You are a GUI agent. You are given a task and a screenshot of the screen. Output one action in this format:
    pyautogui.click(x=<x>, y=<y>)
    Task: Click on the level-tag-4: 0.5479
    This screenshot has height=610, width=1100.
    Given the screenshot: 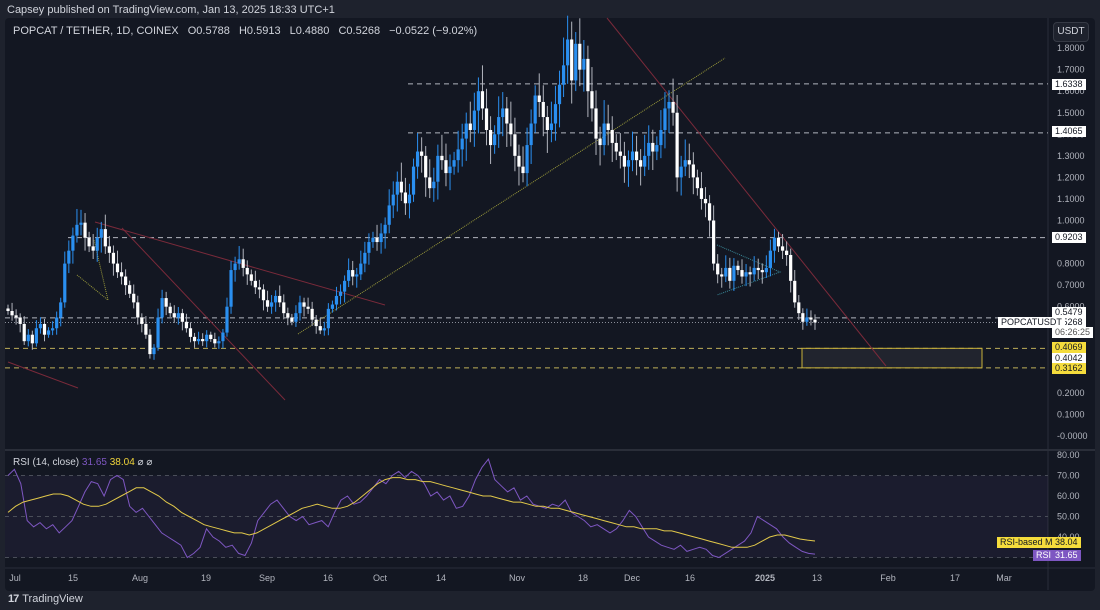 What is the action you would take?
    pyautogui.click(x=1069, y=312)
    